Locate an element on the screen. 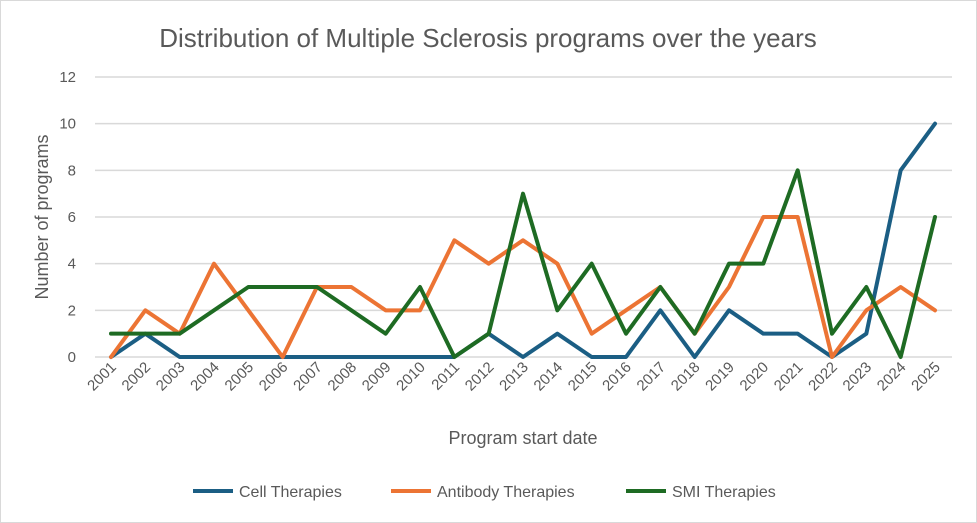 The height and width of the screenshot is (523, 977). x-tick-label: 2003 is located at coordinates (171, 377).